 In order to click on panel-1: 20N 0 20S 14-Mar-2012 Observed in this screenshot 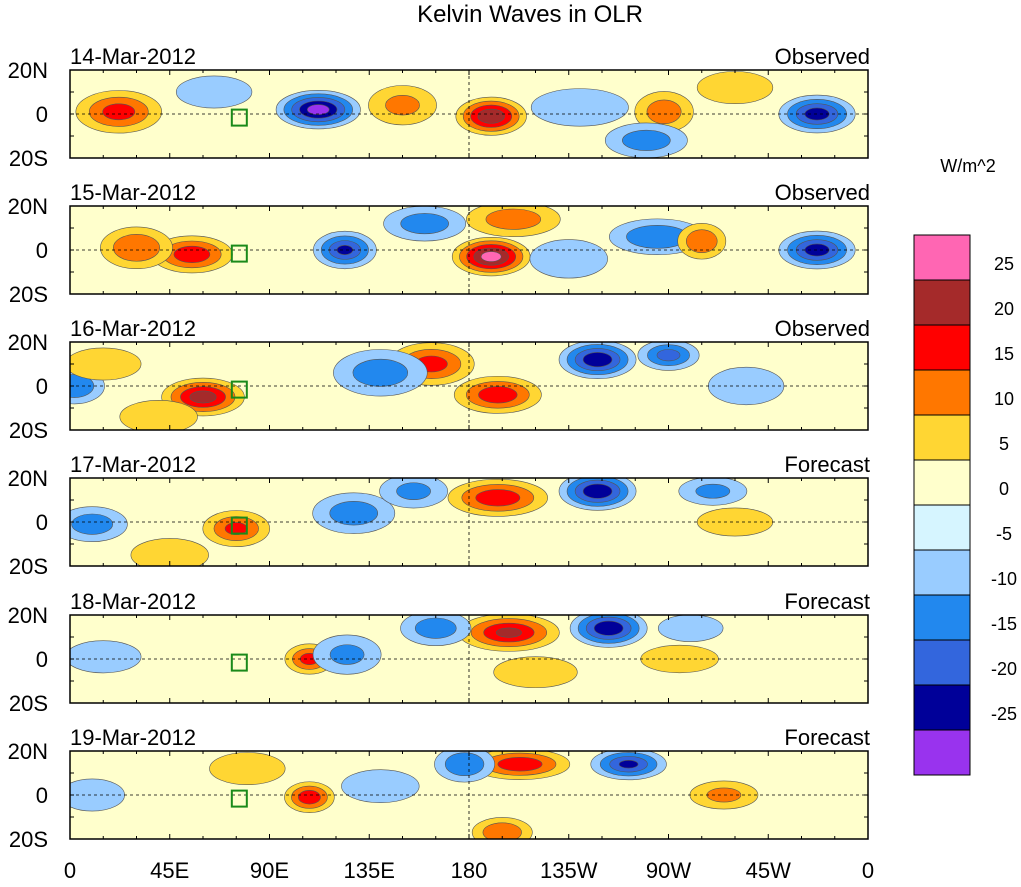, I will do `click(439, 107)`.